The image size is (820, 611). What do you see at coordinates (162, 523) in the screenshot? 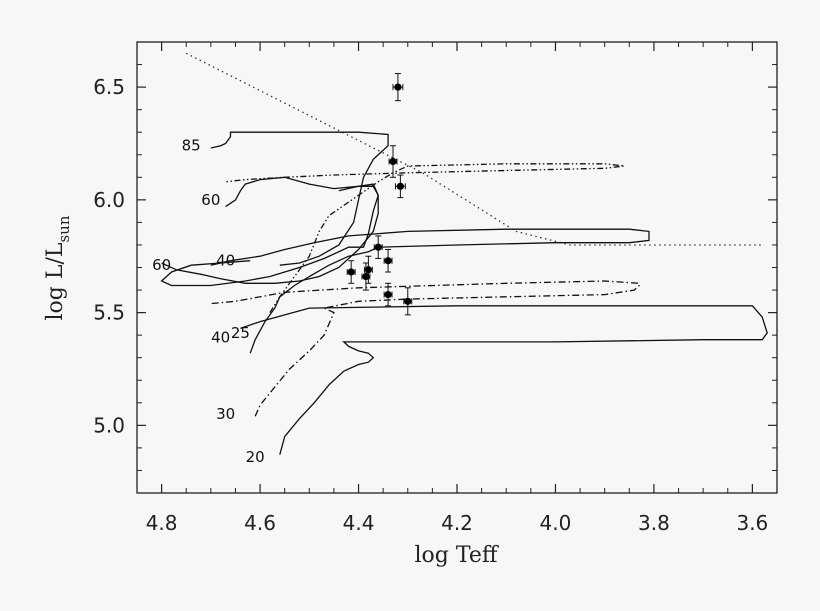
I see `x-tick-label: 4.8` at bounding box center [162, 523].